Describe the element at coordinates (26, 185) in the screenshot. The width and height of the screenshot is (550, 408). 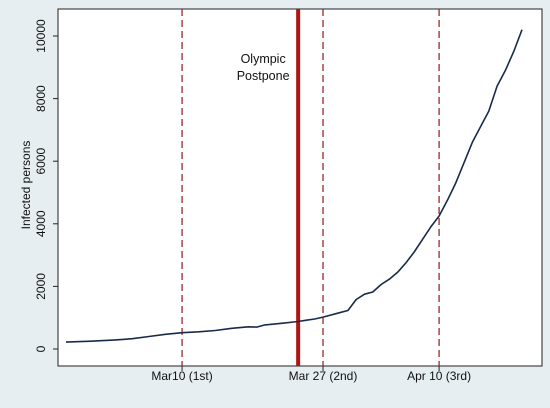
I see `y-axis-label: Infected persons` at that location.